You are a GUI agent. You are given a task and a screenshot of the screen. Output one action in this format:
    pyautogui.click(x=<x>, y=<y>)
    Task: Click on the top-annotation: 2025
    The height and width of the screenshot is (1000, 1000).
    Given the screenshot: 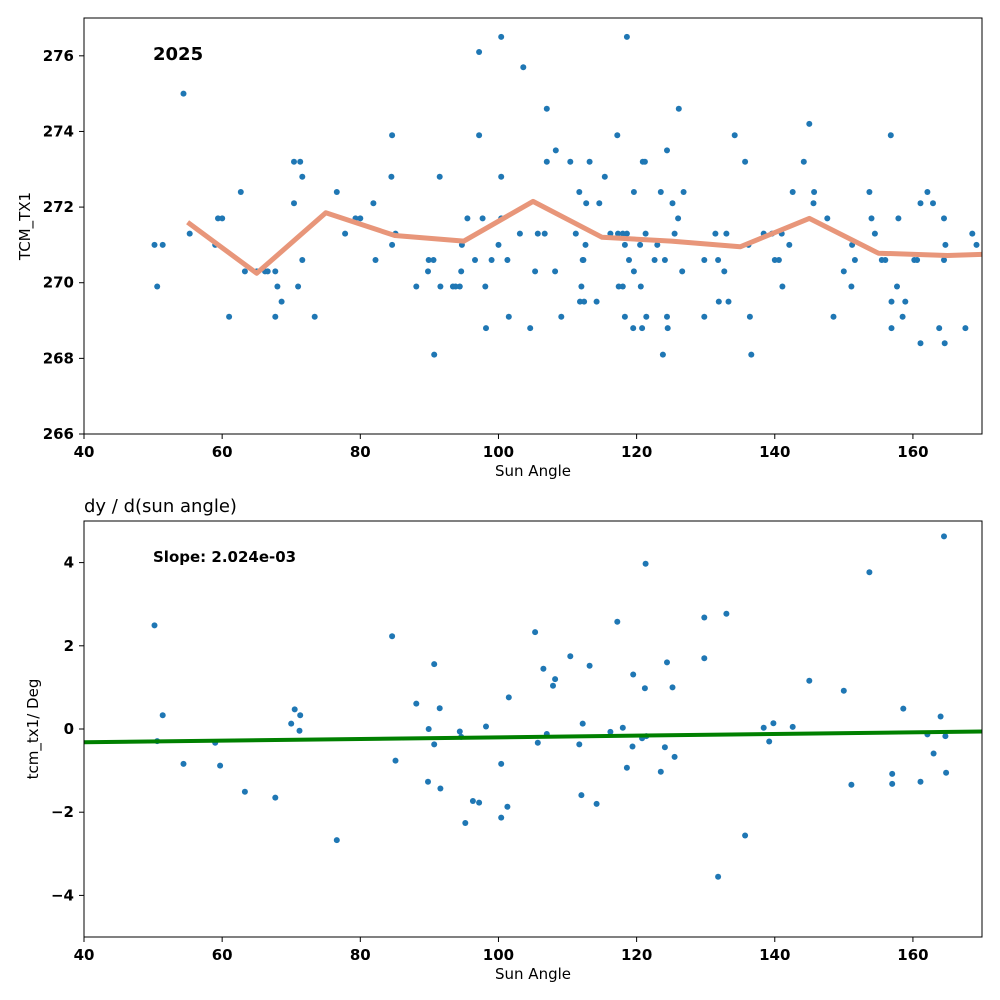 What is the action you would take?
    pyautogui.click(x=178, y=54)
    